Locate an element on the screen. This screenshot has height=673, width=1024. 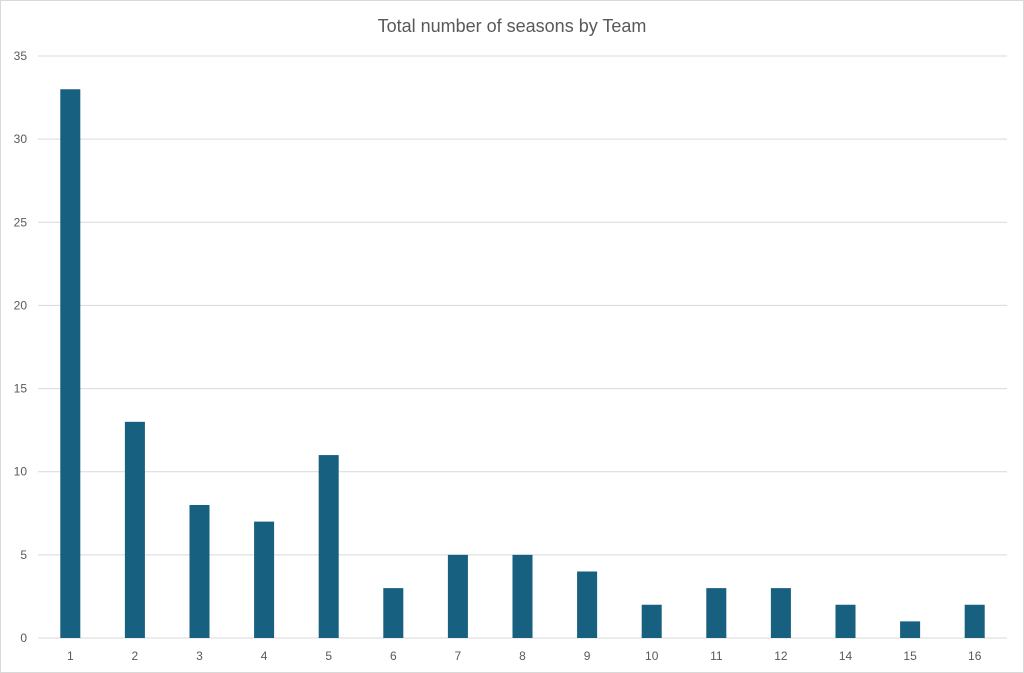
x-tick-label: 15 is located at coordinates (910, 656).